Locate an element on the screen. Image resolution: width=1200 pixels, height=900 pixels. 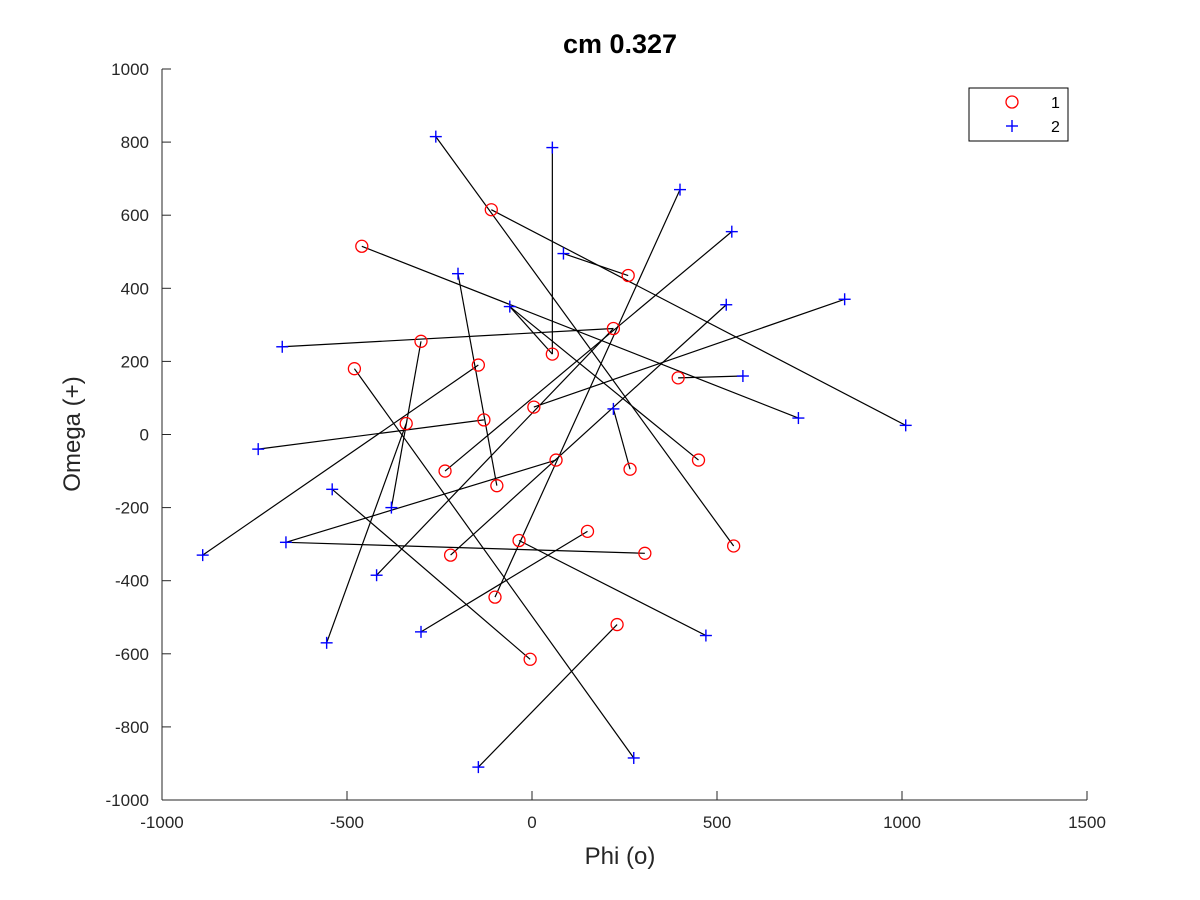
y-tick-label: 800 is located at coordinates (135, 142).